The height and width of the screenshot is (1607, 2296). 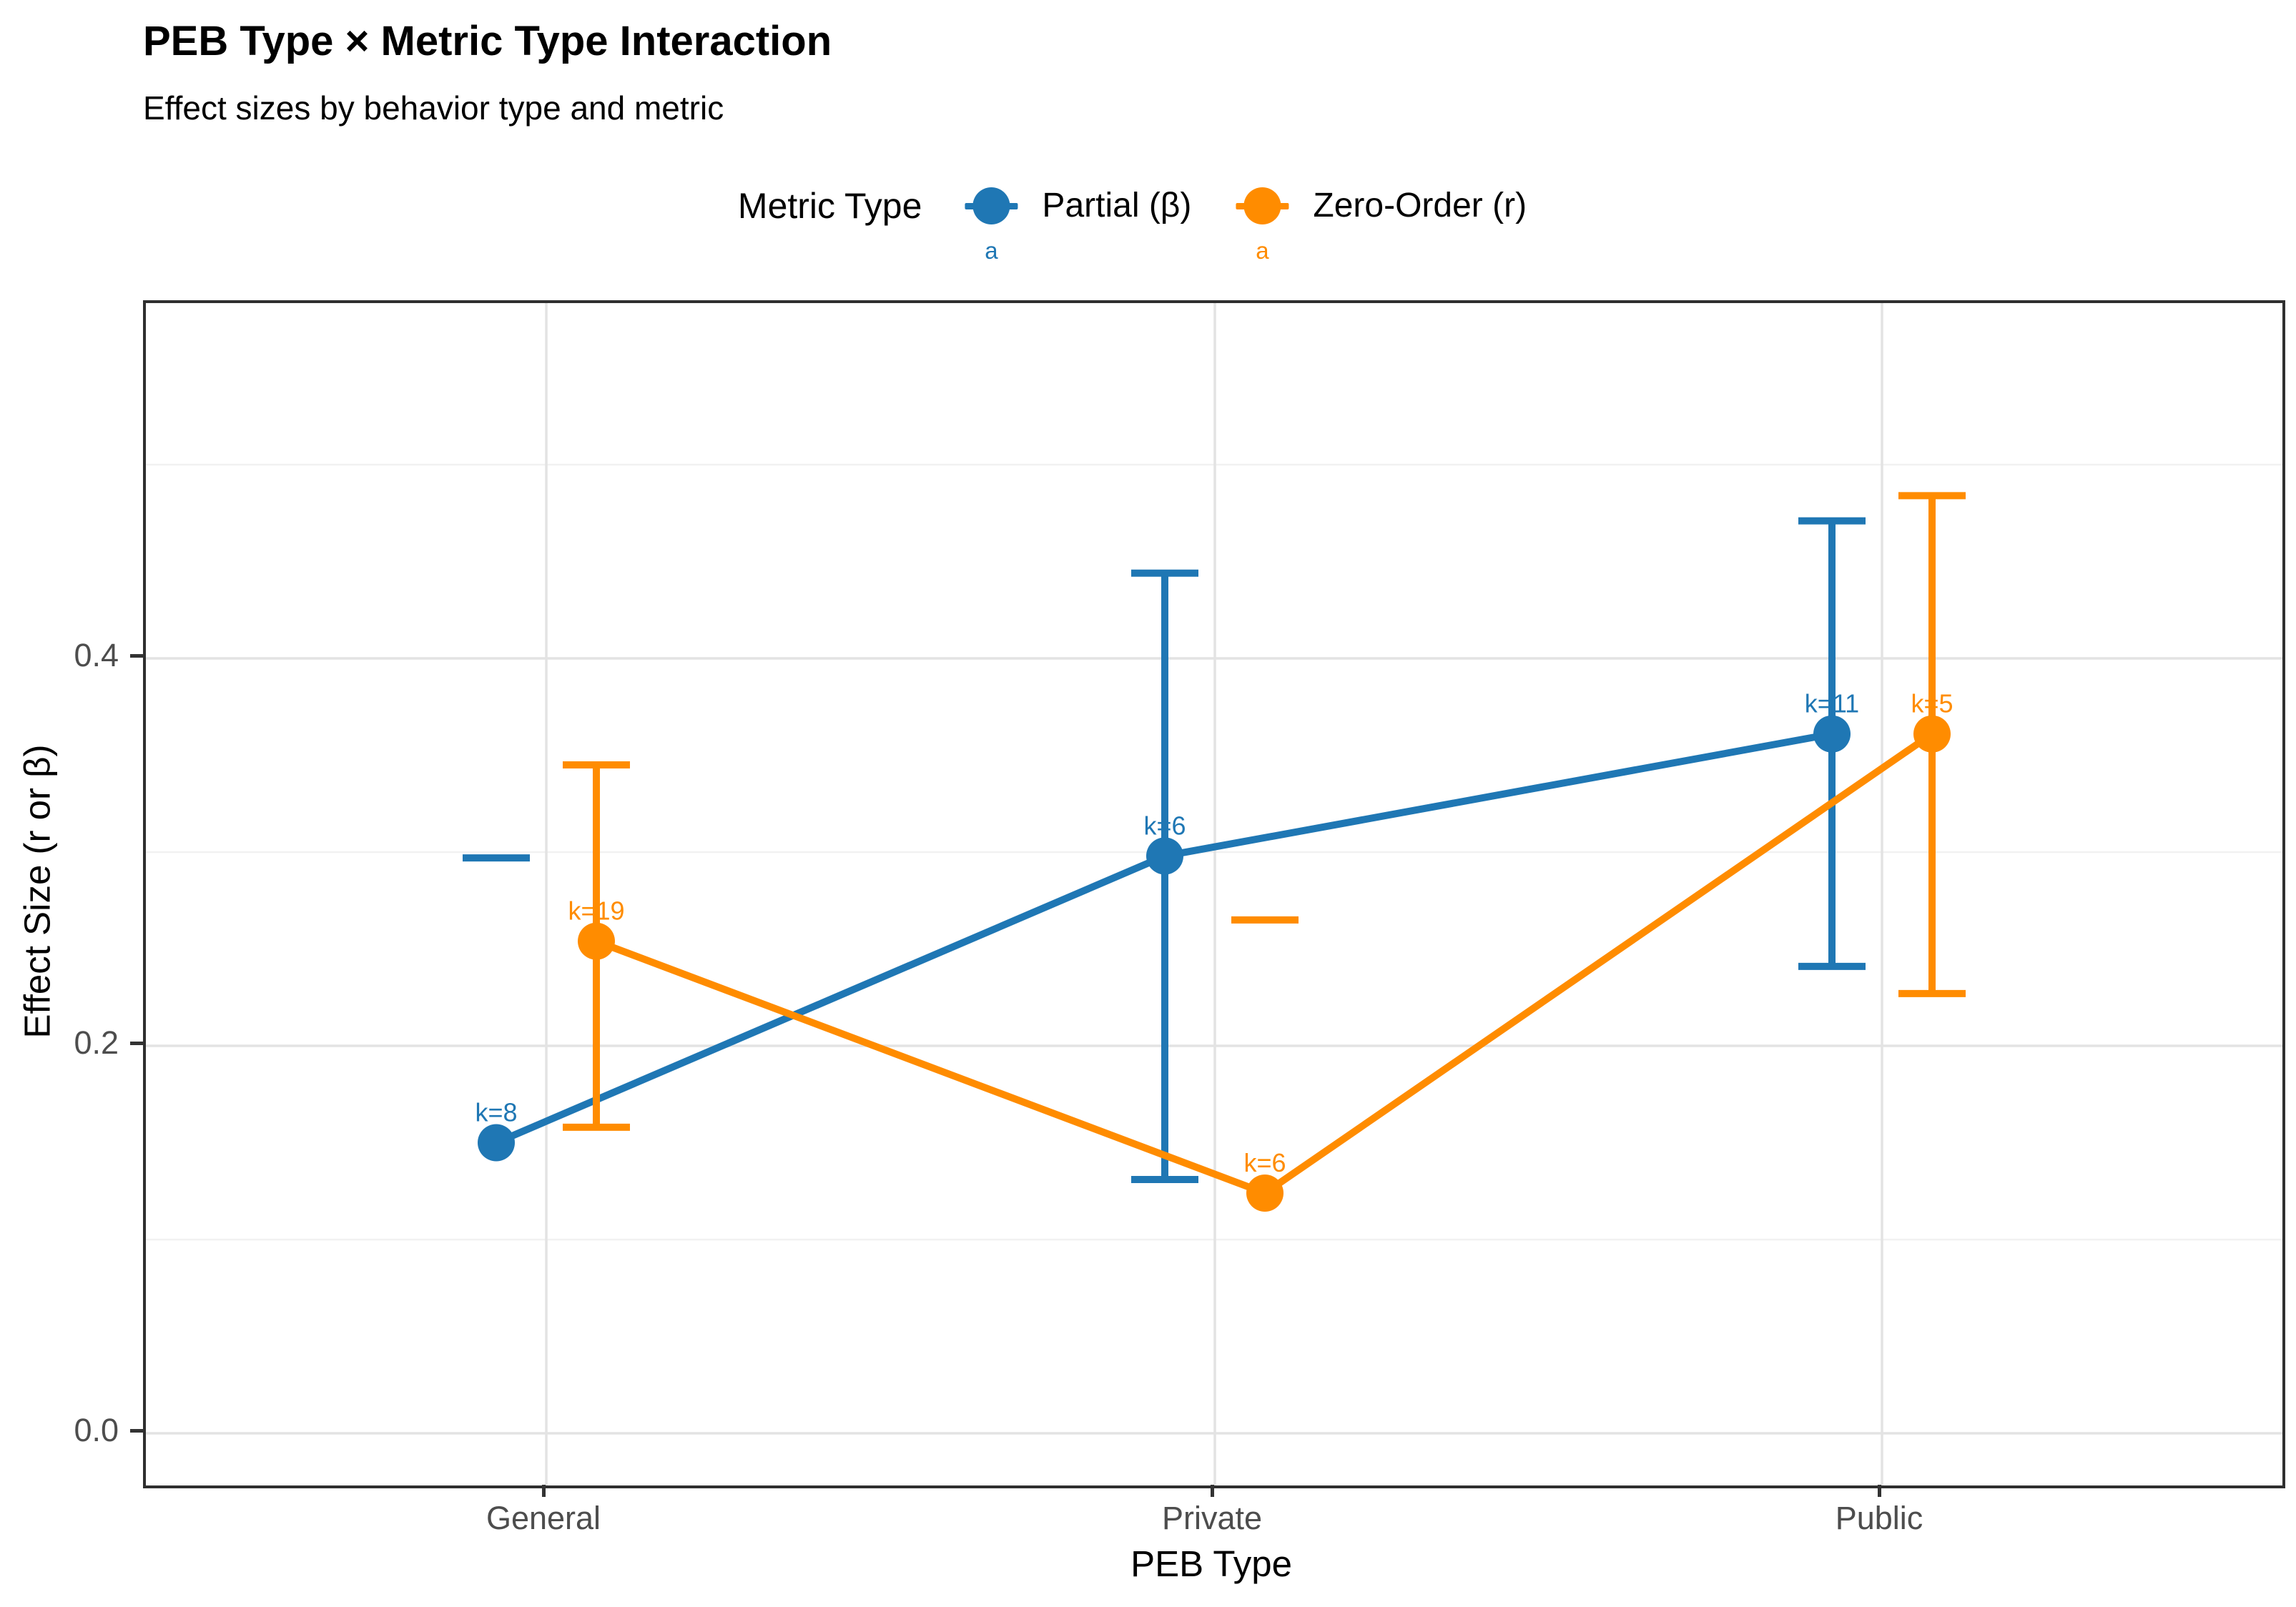 What do you see at coordinates (991, 225) in the screenshot?
I see `legend-key-partial: a` at bounding box center [991, 225].